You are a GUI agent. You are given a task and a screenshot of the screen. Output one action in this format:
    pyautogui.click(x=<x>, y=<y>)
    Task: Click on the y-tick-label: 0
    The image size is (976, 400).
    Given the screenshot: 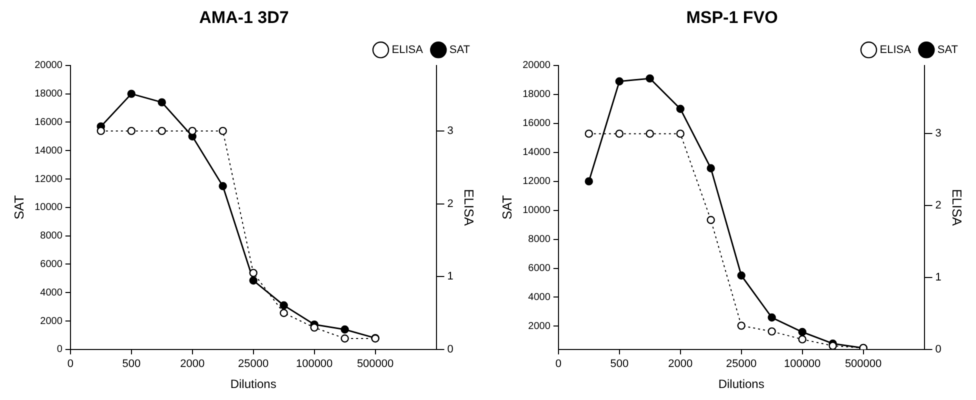 What is the action you would take?
    pyautogui.click(x=59, y=350)
    